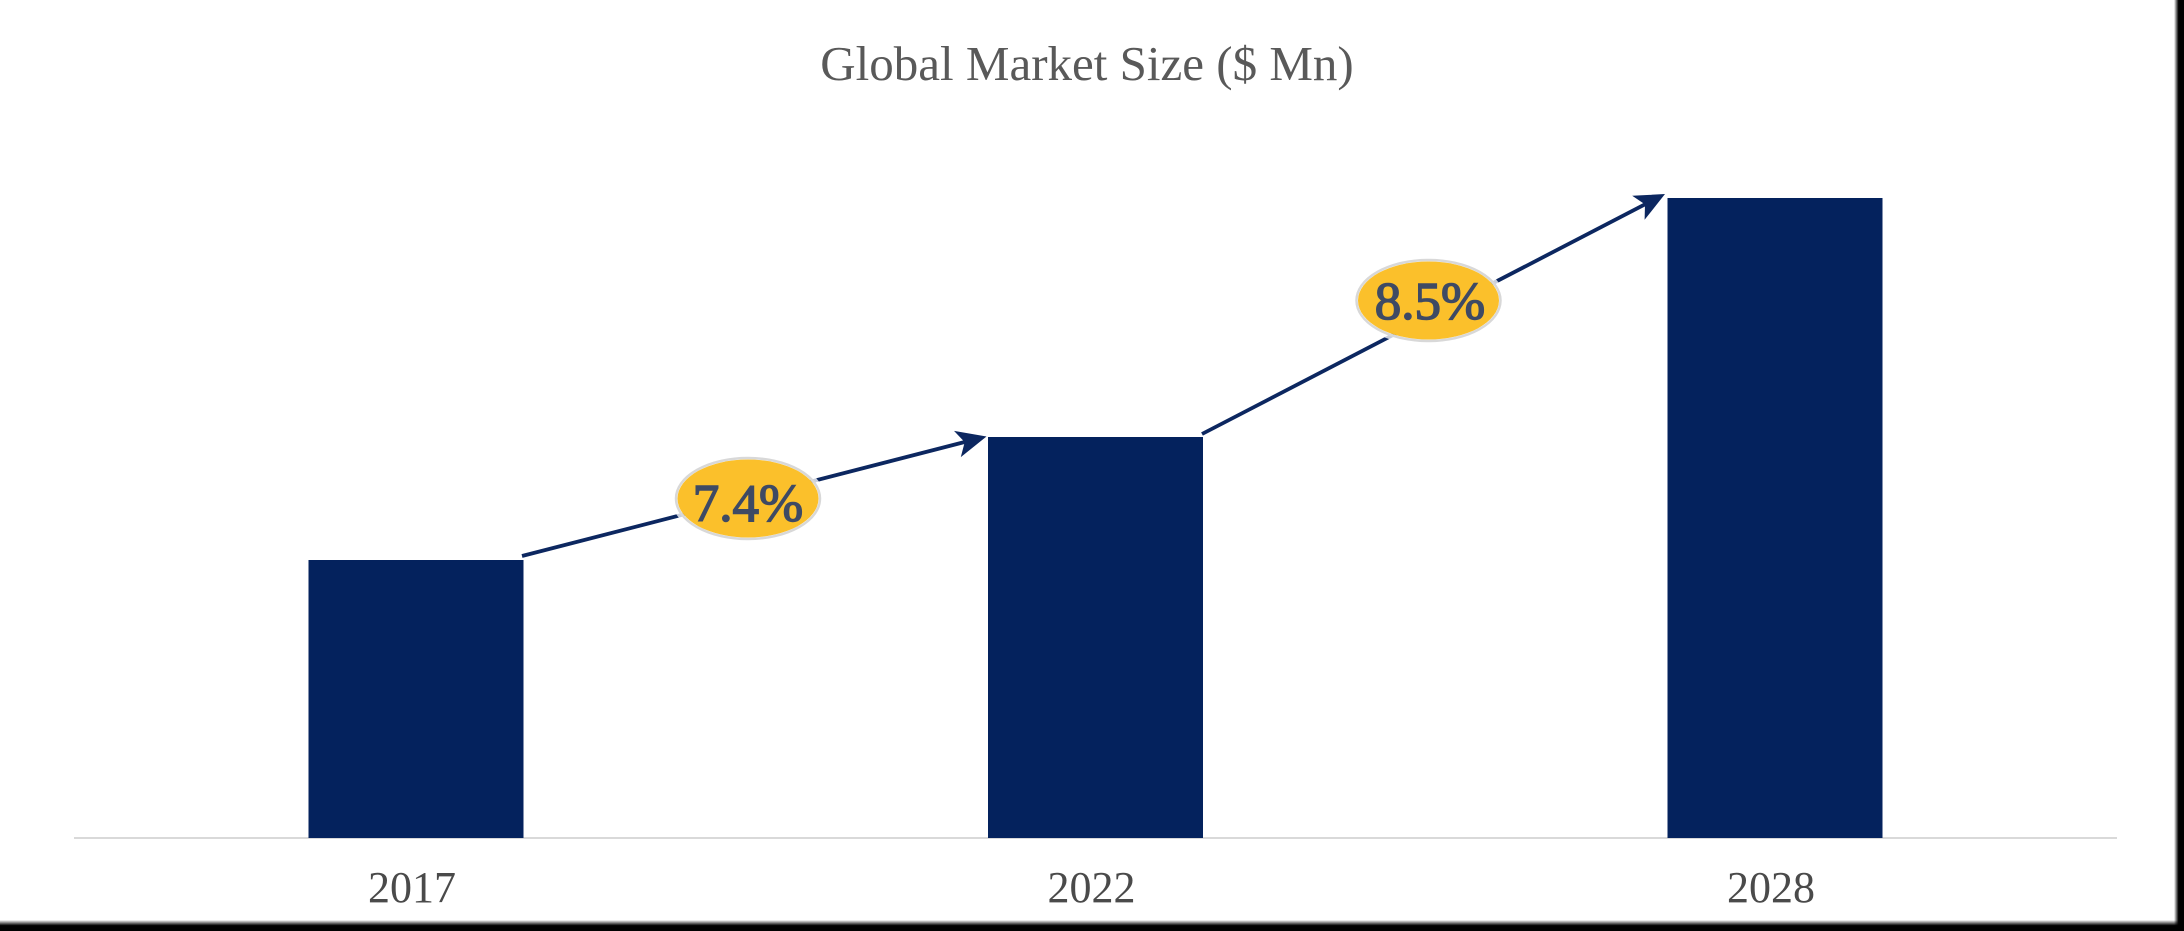 This screenshot has width=2184, height=931. I want to click on svg-text: 8.5%, so click(1430, 302).